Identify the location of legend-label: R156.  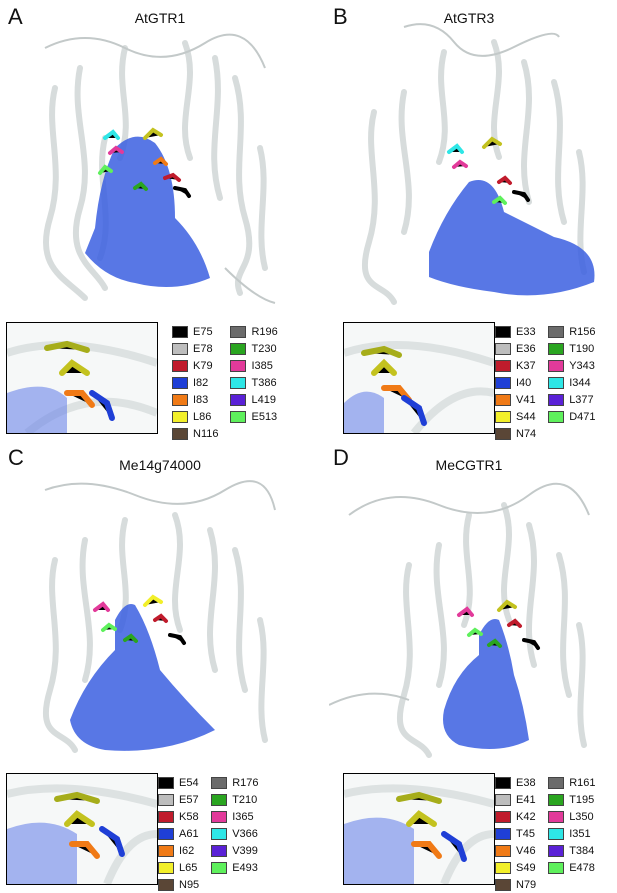
(582, 332).